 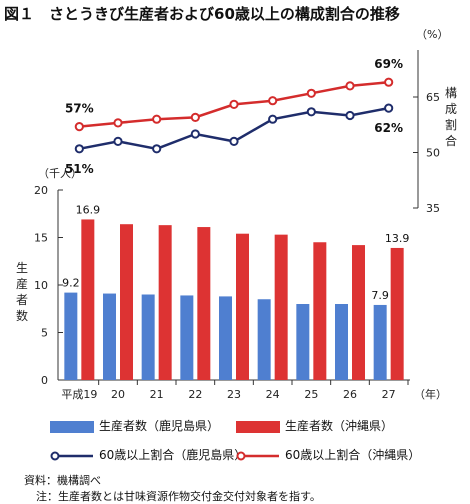 What do you see at coordinates (60, 173) in the screenshot?
I see `bar-y-unit: （千人）` at bounding box center [60, 173].